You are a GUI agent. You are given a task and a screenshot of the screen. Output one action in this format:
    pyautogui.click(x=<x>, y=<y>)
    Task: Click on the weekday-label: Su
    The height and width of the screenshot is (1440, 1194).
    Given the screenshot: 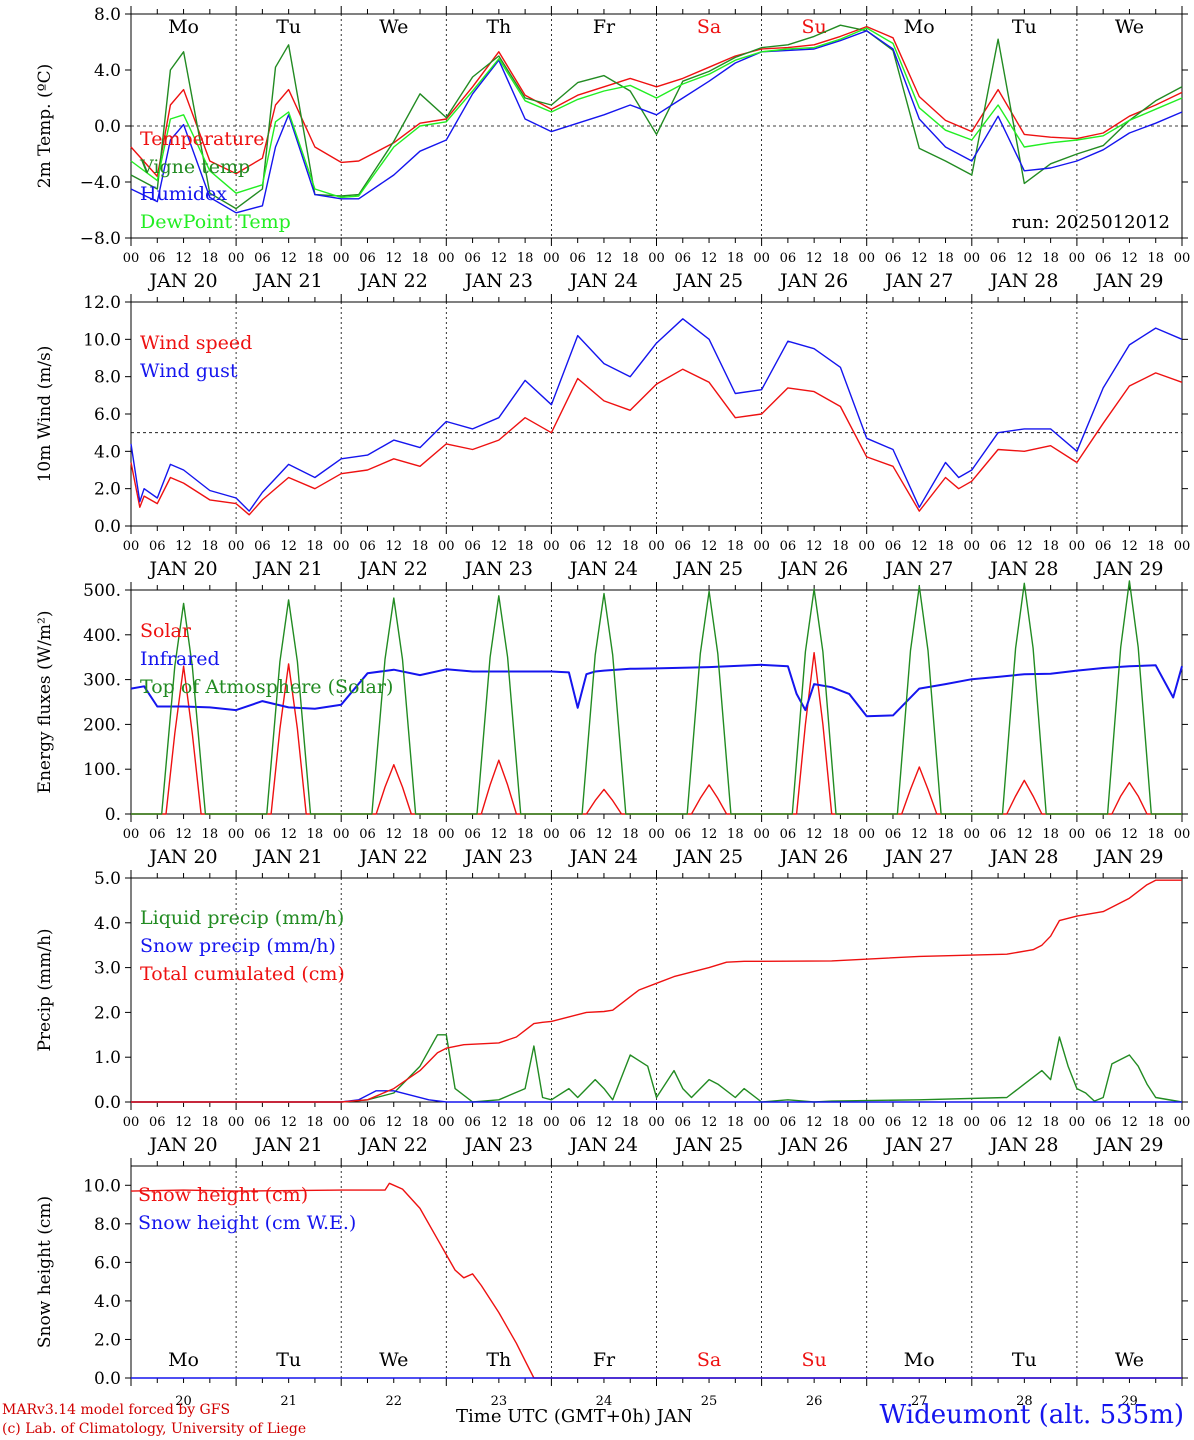 What is the action you would take?
    pyautogui.click(x=814, y=27)
    